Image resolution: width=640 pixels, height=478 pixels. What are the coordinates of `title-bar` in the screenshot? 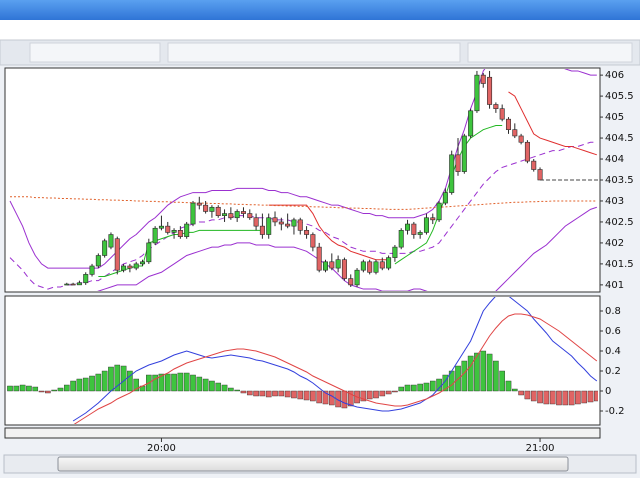 It's located at (320, 10).